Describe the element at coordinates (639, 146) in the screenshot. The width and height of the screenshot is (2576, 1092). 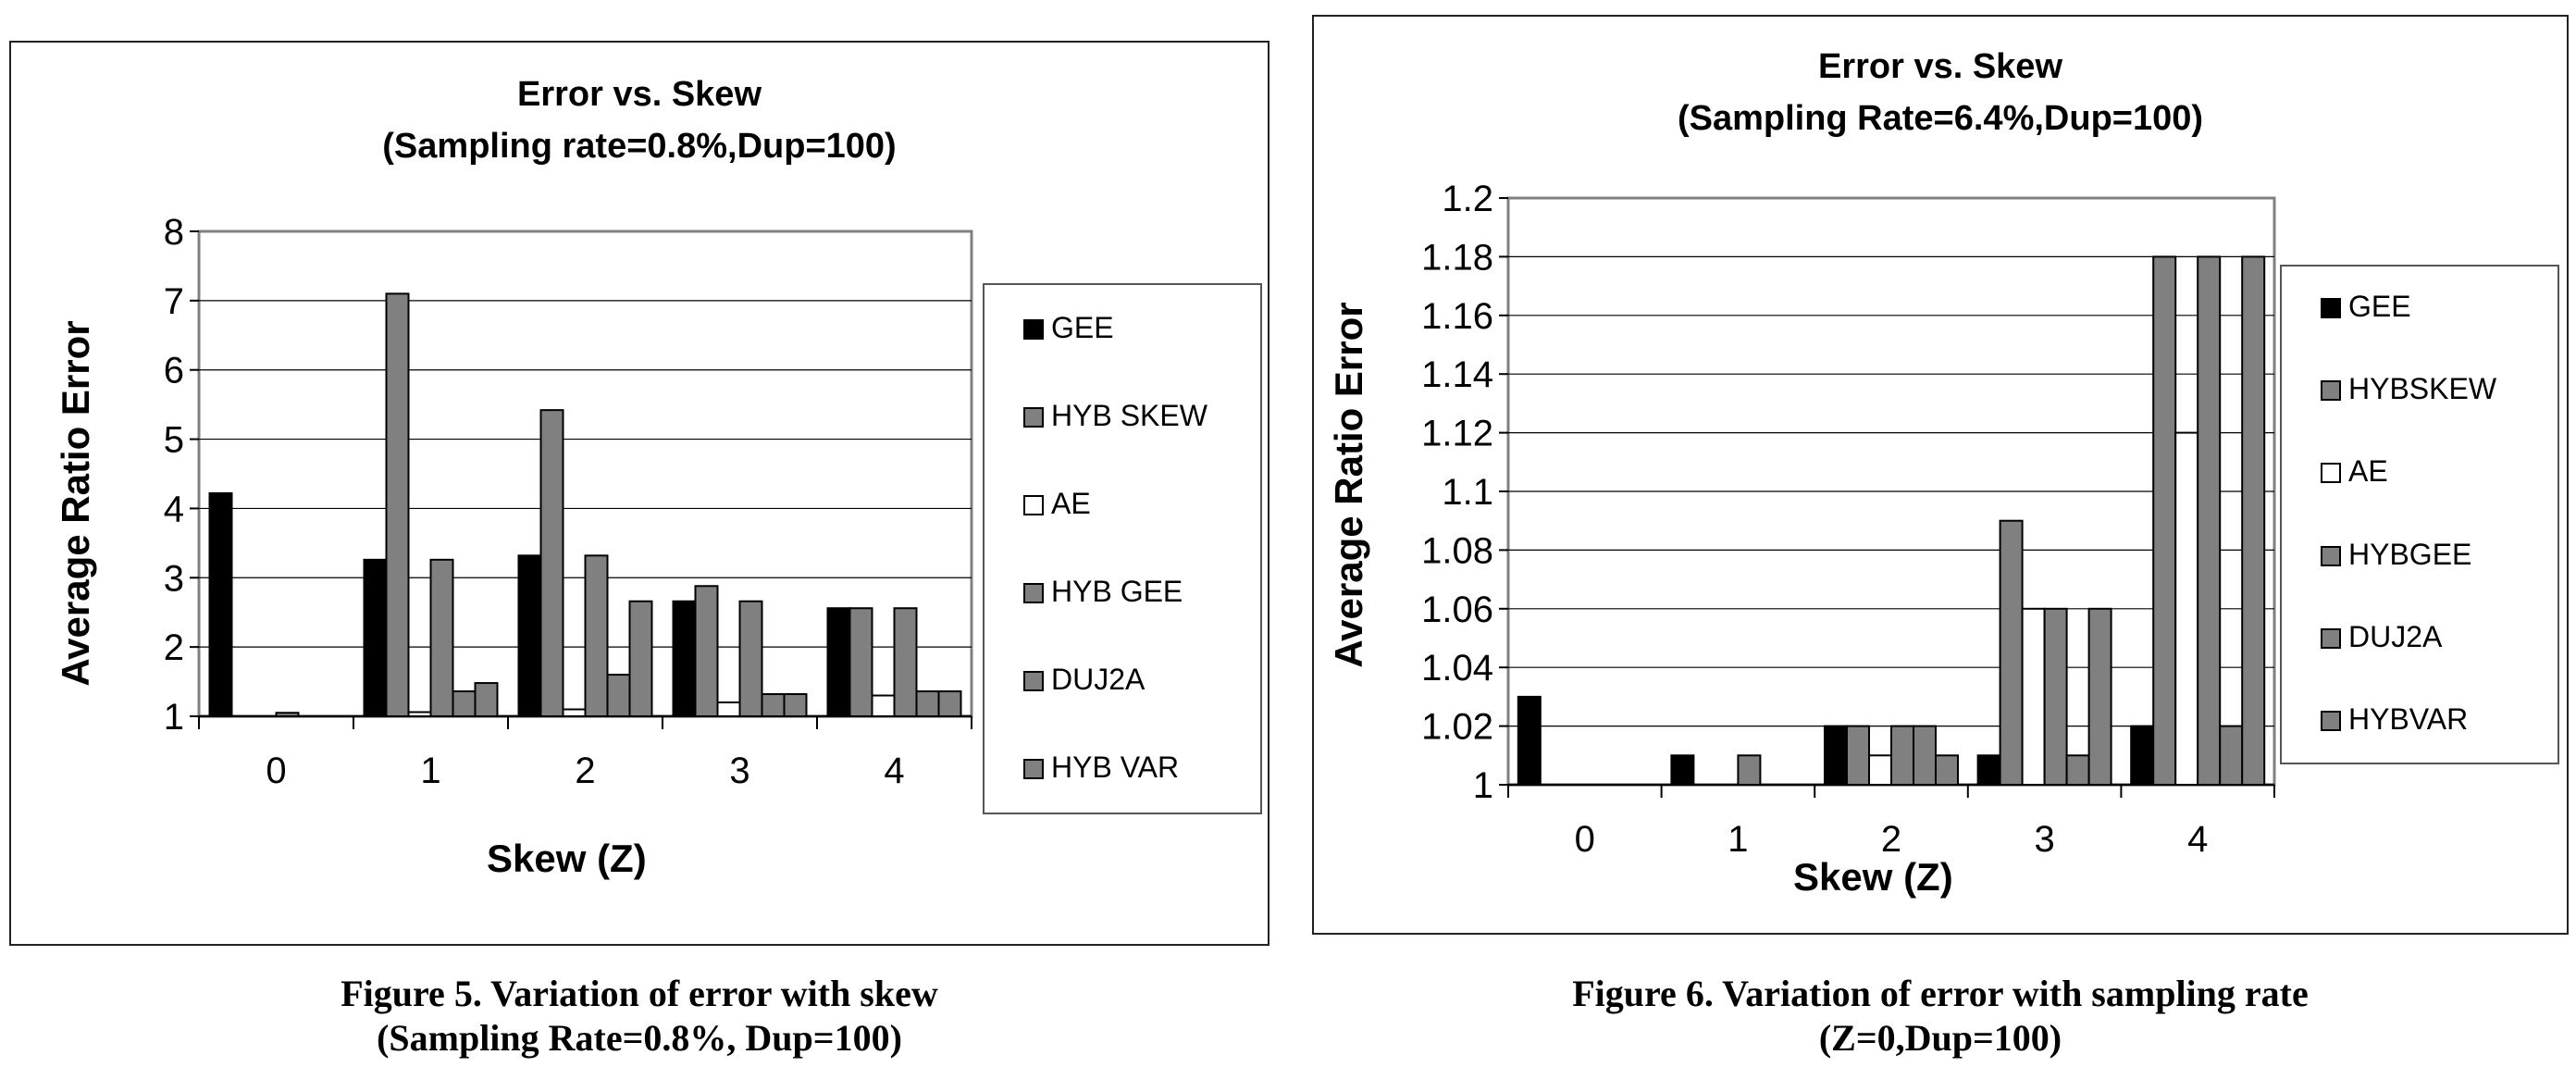
I see `chart-subtitle-line: (Sampling rate=0.8%,Dup=100)` at that location.